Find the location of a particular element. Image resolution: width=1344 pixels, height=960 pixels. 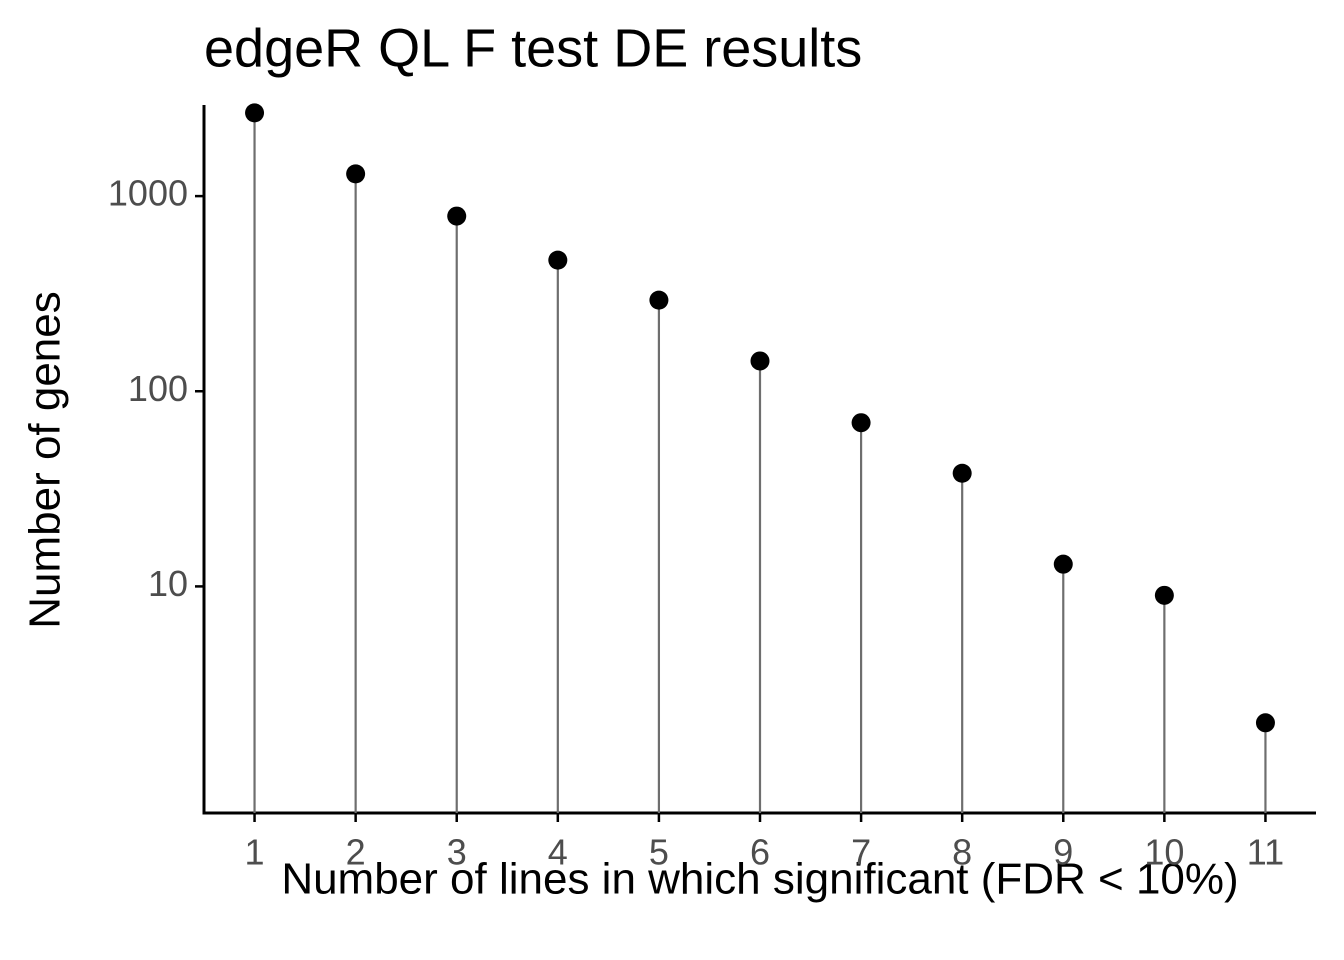

y-tick-label: 100 is located at coordinates (158, 388).